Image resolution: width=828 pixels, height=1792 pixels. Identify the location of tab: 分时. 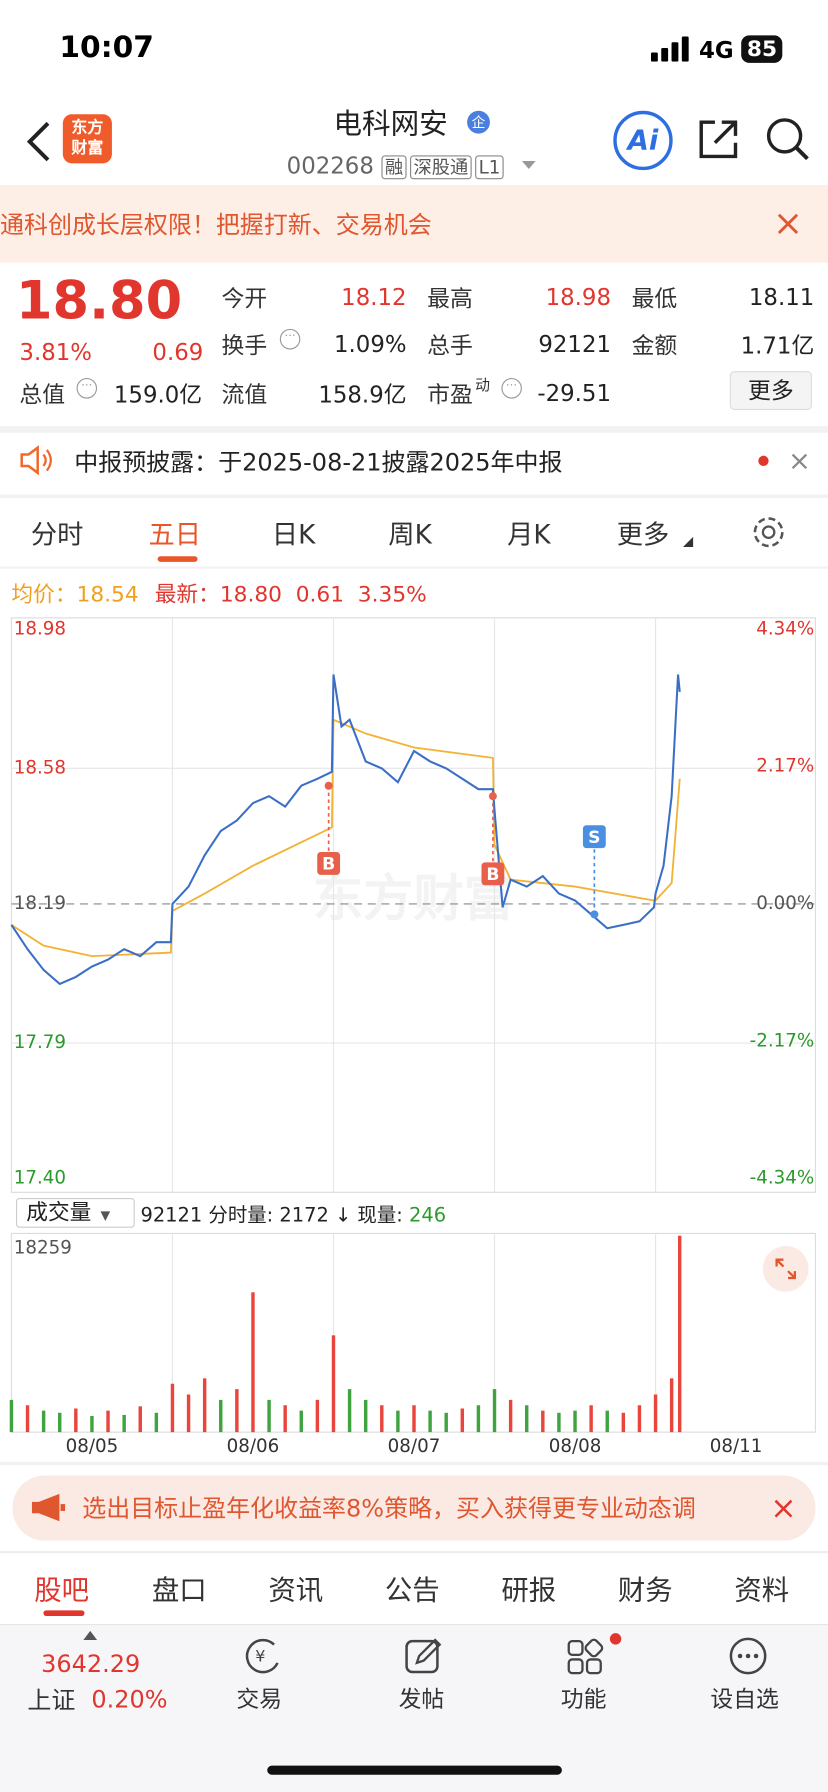
(57, 535).